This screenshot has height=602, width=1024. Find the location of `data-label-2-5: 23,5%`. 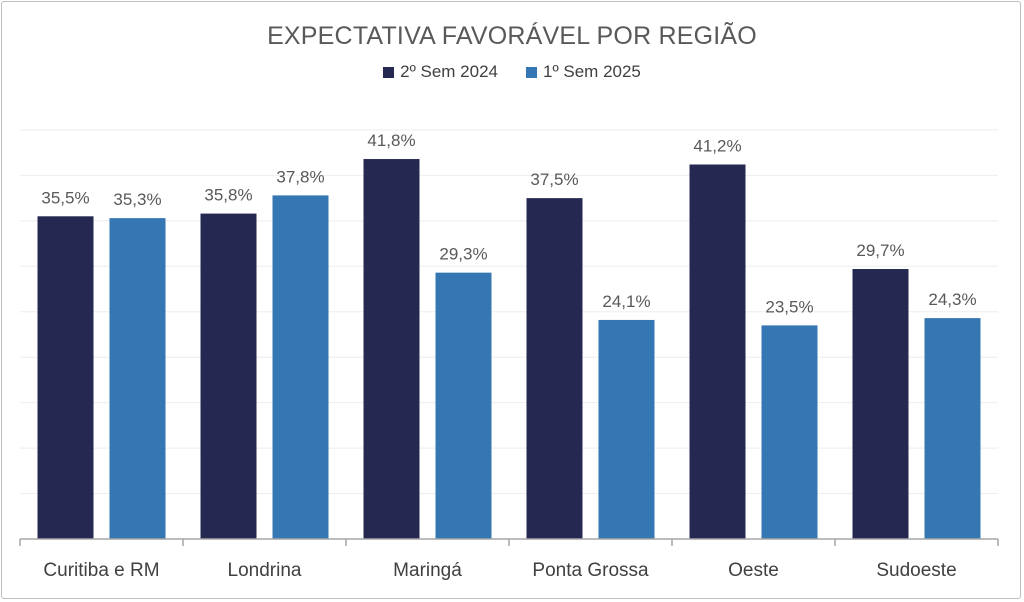

data-label-2-5: 23,5% is located at coordinates (789, 306).